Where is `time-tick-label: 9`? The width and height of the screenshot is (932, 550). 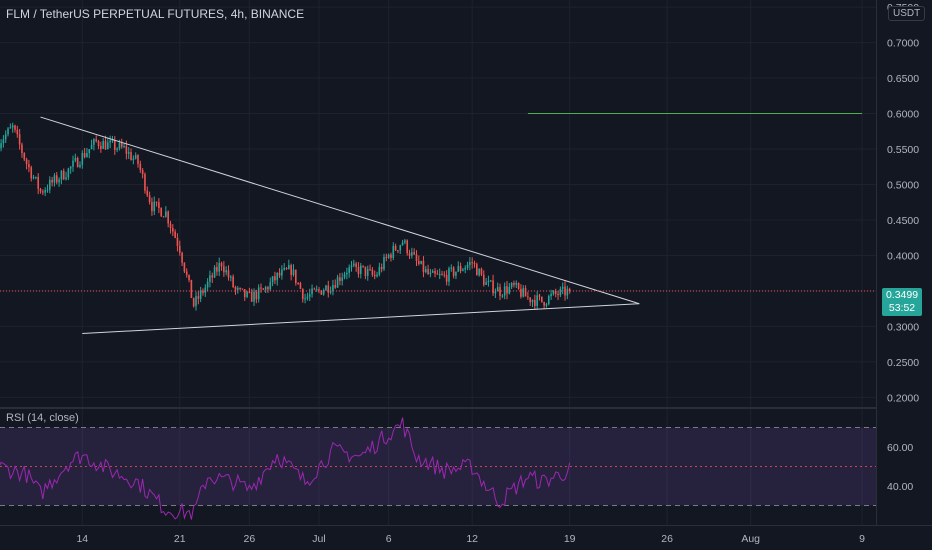 time-tick-label: 9 is located at coordinates (862, 539).